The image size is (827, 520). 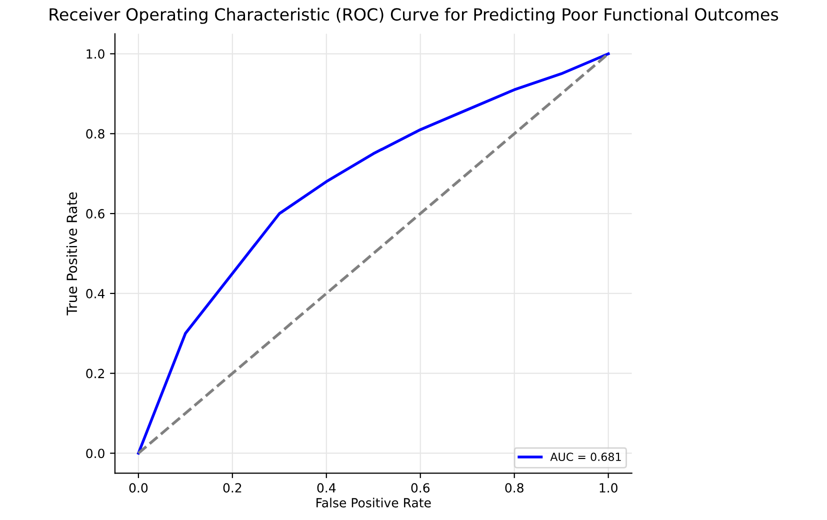 I want to click on x-tick-label: 0.8, so click(x=514, y=488).